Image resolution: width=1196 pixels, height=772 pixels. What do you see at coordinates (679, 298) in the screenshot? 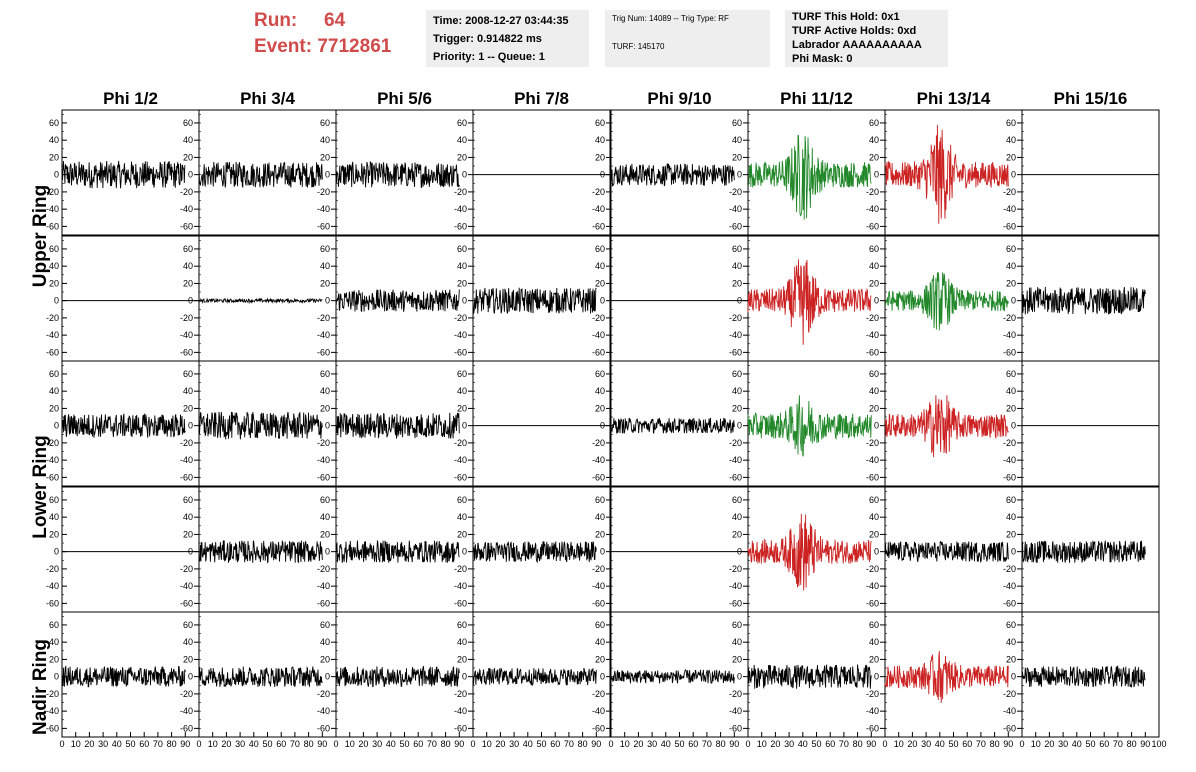
I see `panel-frame` at bounding box center [679, 298].